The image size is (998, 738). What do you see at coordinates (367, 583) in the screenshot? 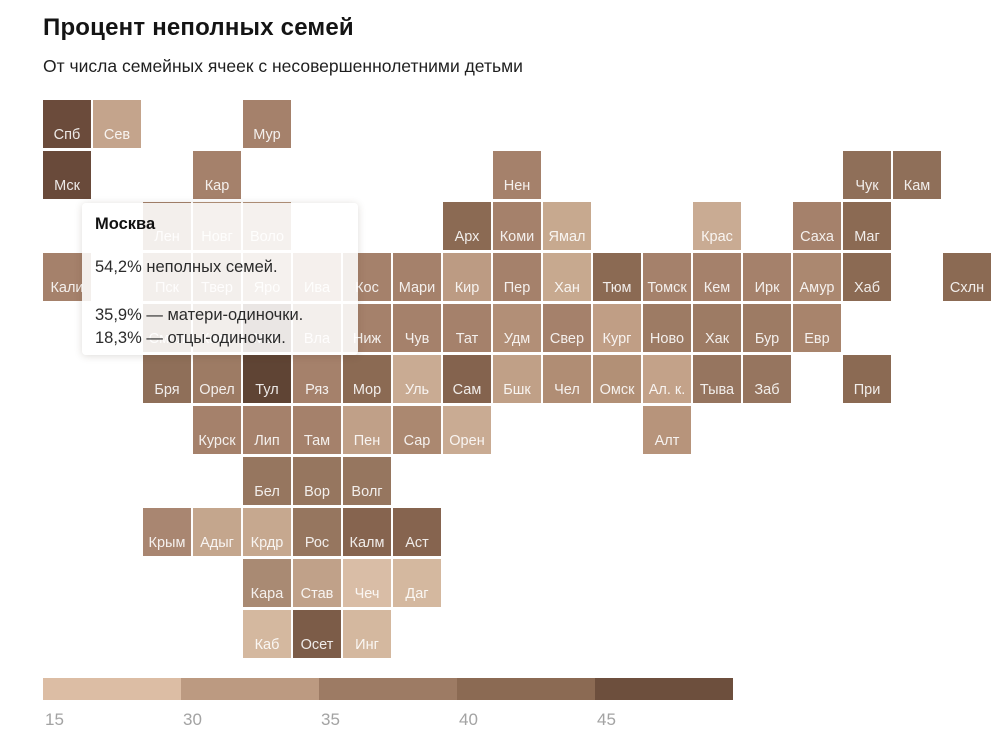
I see `region-tile-Чеч: Чеч` at bounding box center [367, 583].